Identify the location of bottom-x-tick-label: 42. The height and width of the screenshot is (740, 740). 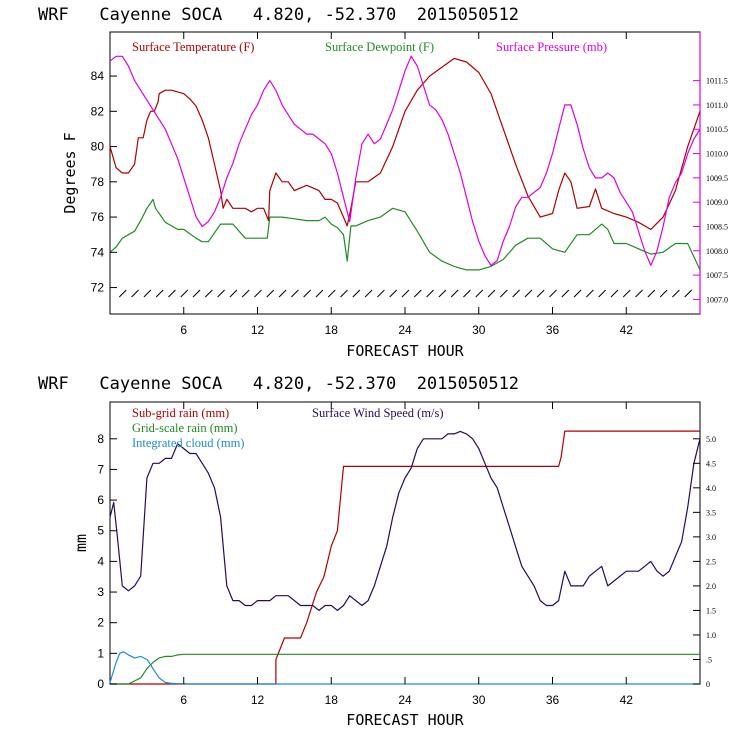
(627, 700).